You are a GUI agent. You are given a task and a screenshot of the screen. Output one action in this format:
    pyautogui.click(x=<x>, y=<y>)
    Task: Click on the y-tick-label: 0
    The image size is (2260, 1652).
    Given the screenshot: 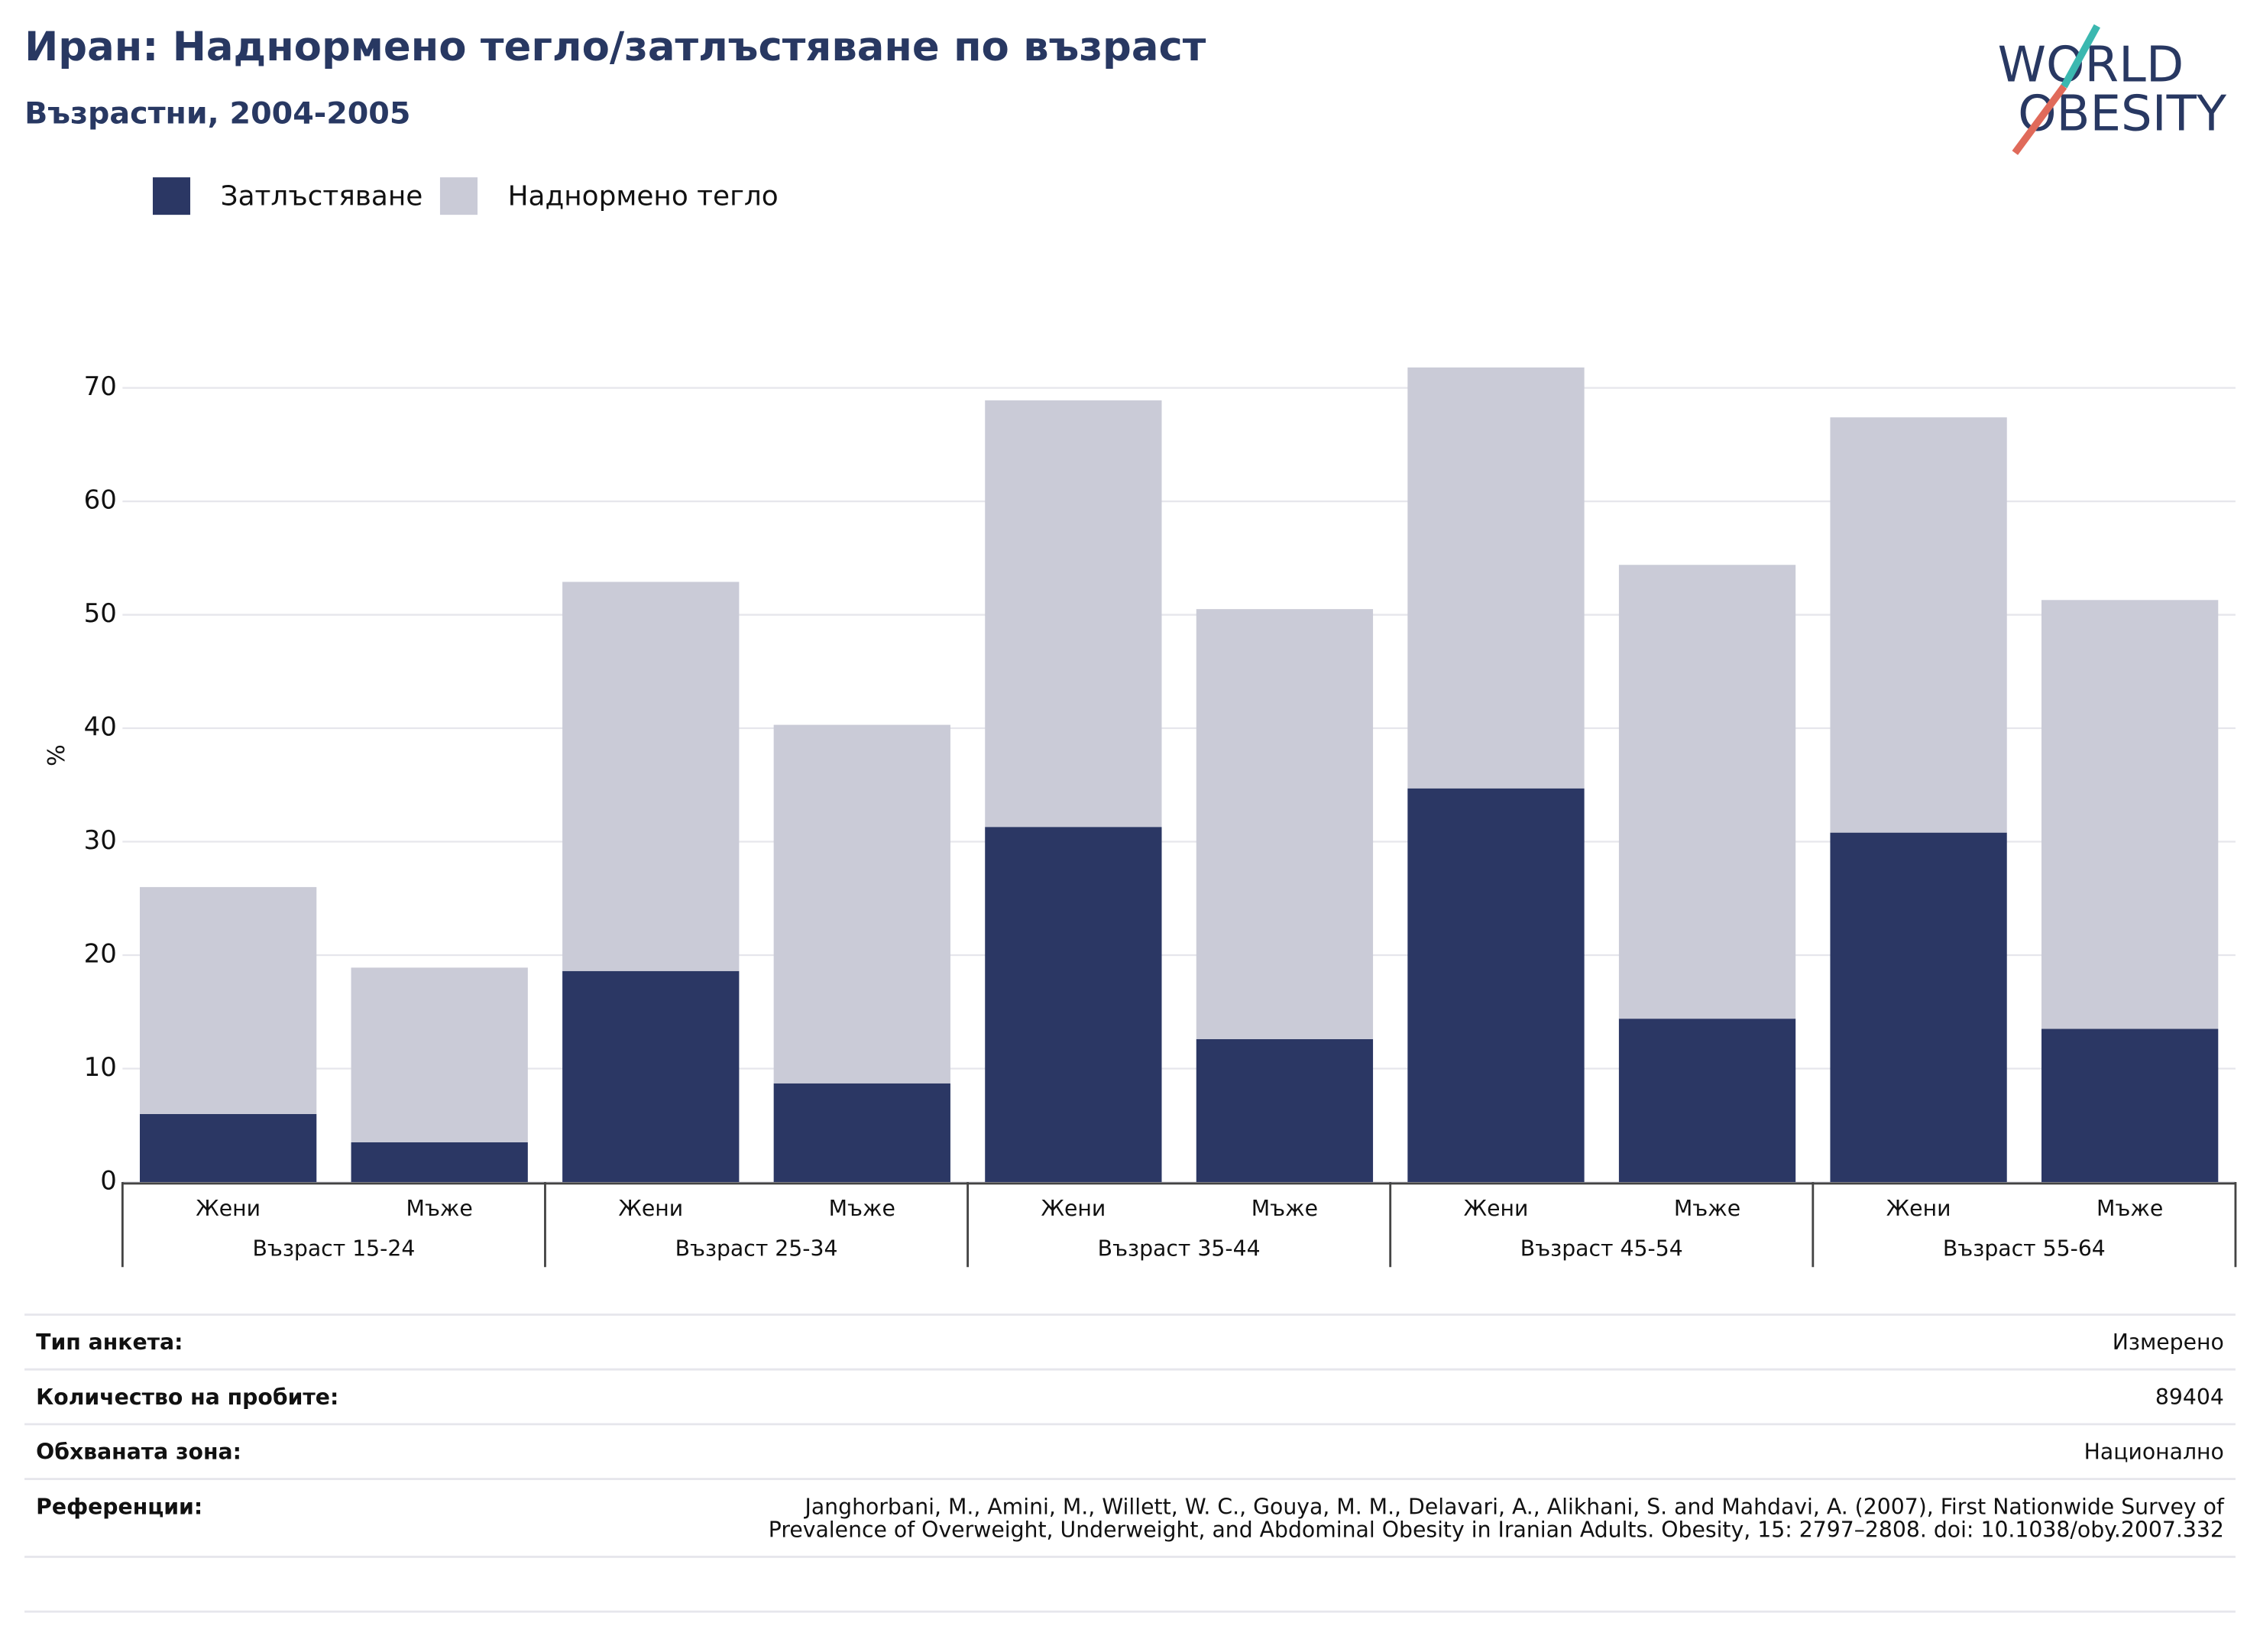 What is the action you would take?
    pyautogui.click(x=108, y=1180)
    